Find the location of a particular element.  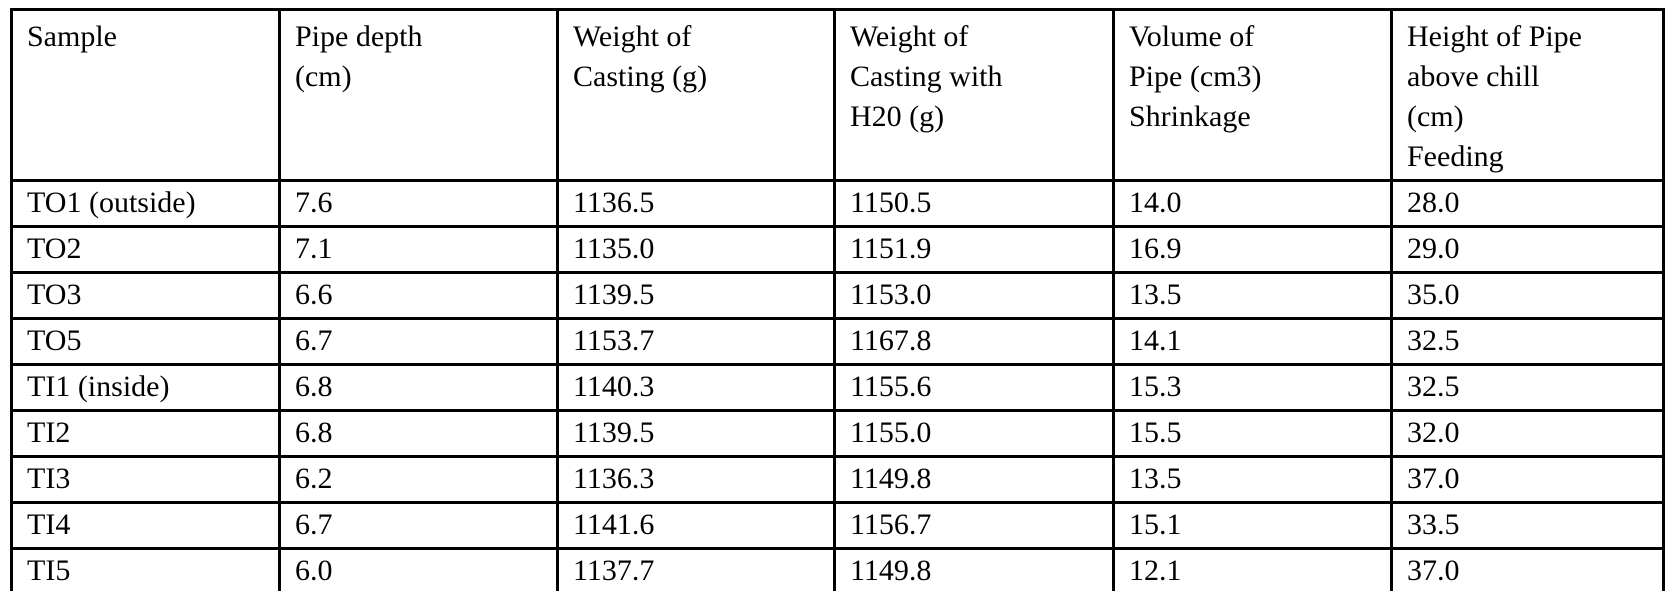

cell-volume-pipe: 12.1 is located at coordinates (1252, 569).